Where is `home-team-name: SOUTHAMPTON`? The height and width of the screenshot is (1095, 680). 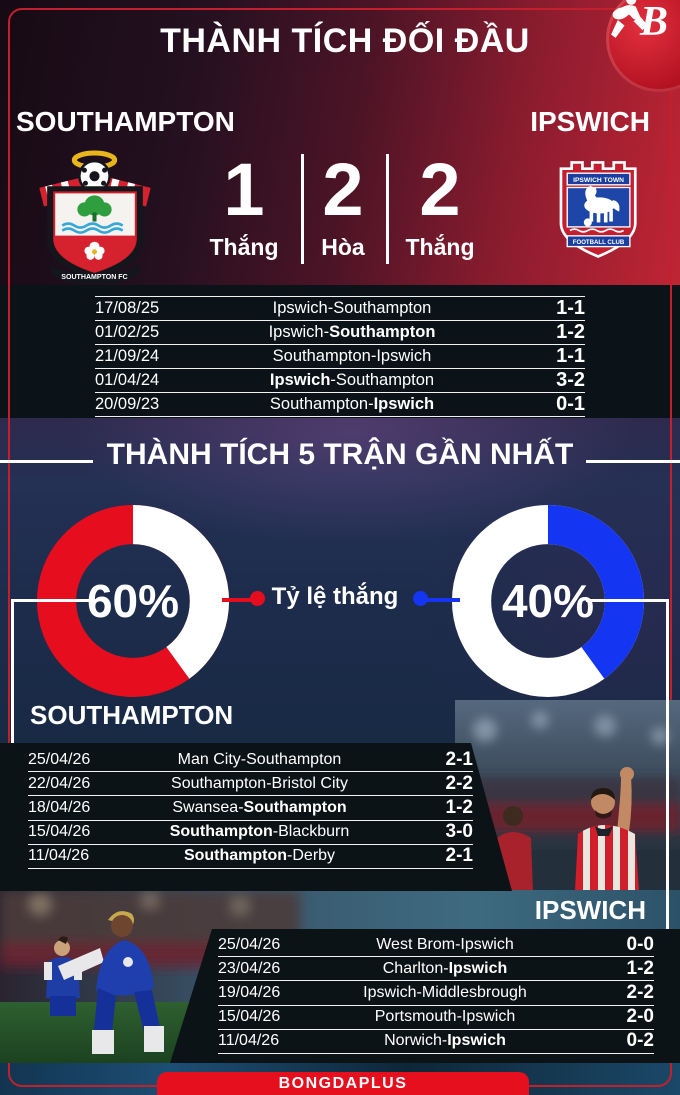 home-team-name: SOUTHAMPTON is located at coordinates (125, 121).